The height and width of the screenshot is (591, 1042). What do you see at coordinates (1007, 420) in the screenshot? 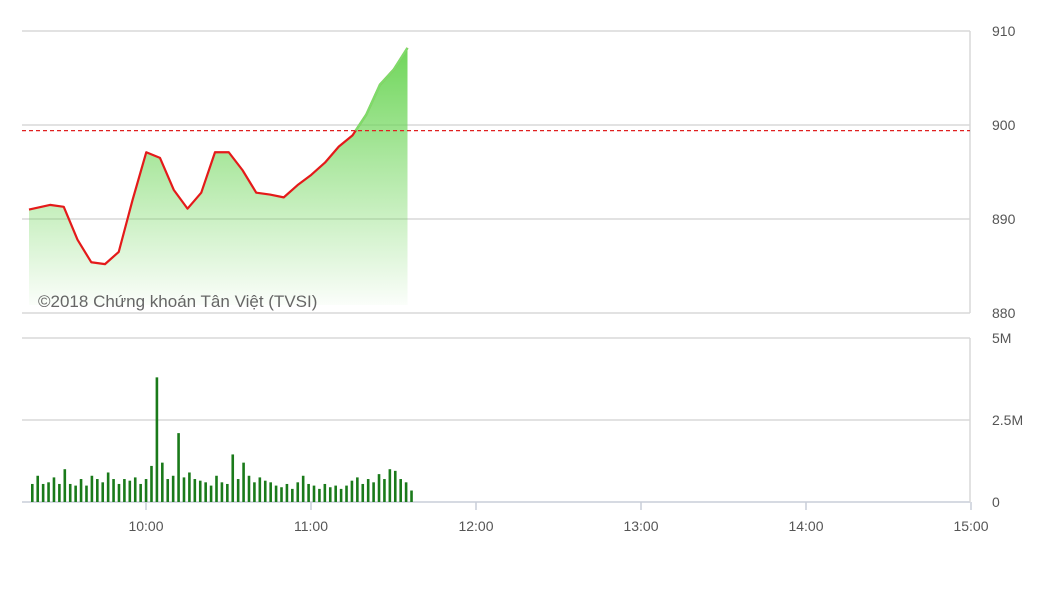
I see `volume-tick-label: 2.5M` at bounding box center [1007, 420].